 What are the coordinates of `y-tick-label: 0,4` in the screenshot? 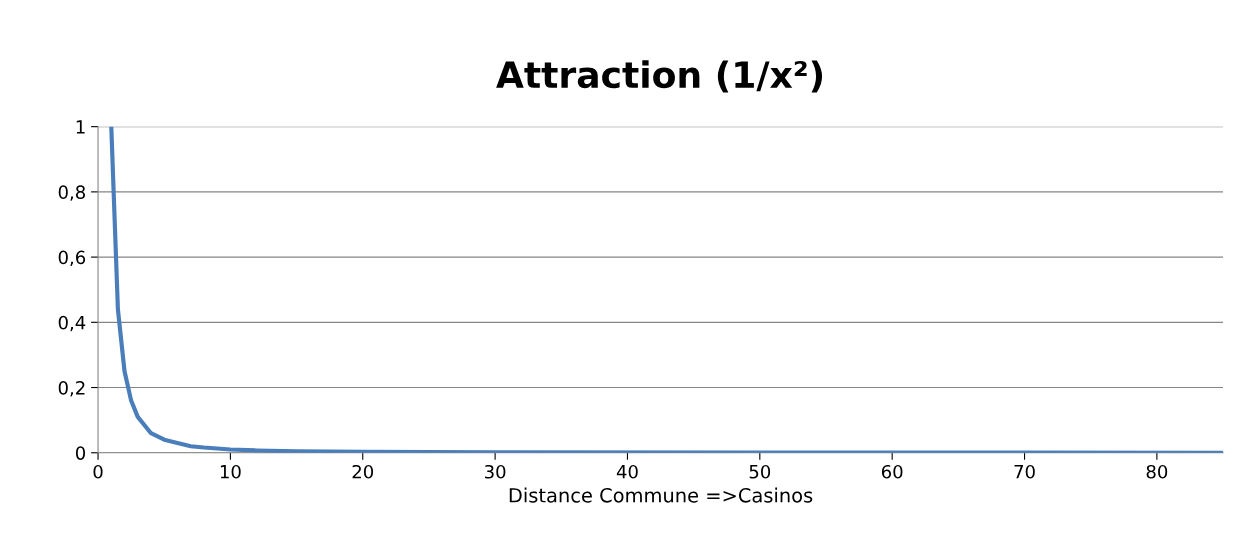 It's located at (72, 323).